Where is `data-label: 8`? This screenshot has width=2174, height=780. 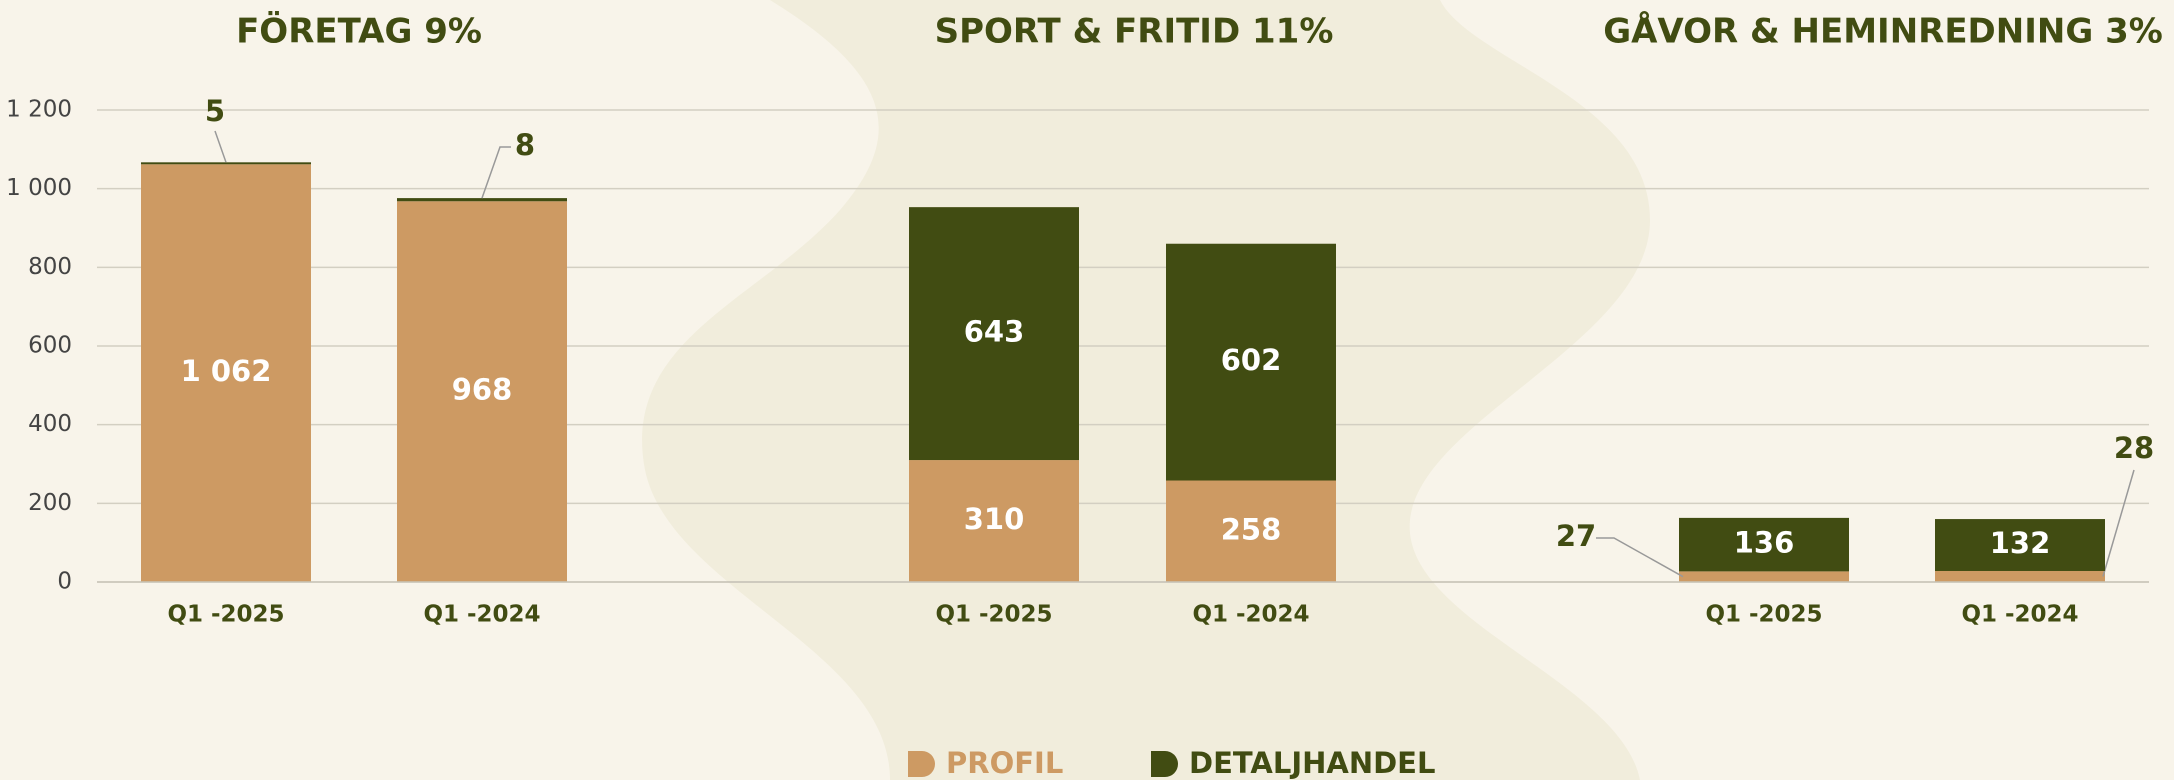
data-label: 8 is located at coordinates (525, 145).